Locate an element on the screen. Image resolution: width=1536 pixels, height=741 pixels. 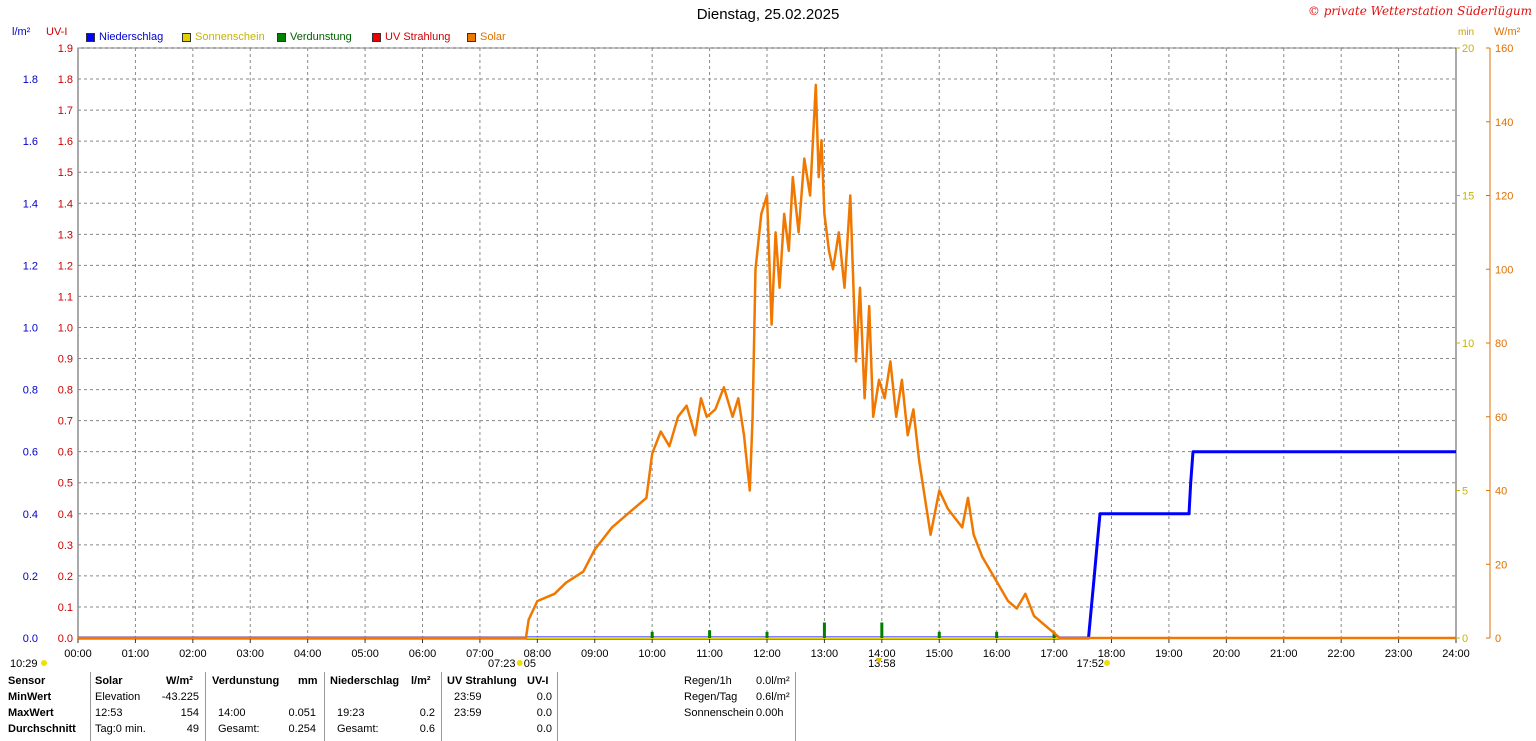
uv-tick-label: 0.5 is located at coordinates (65, 484).